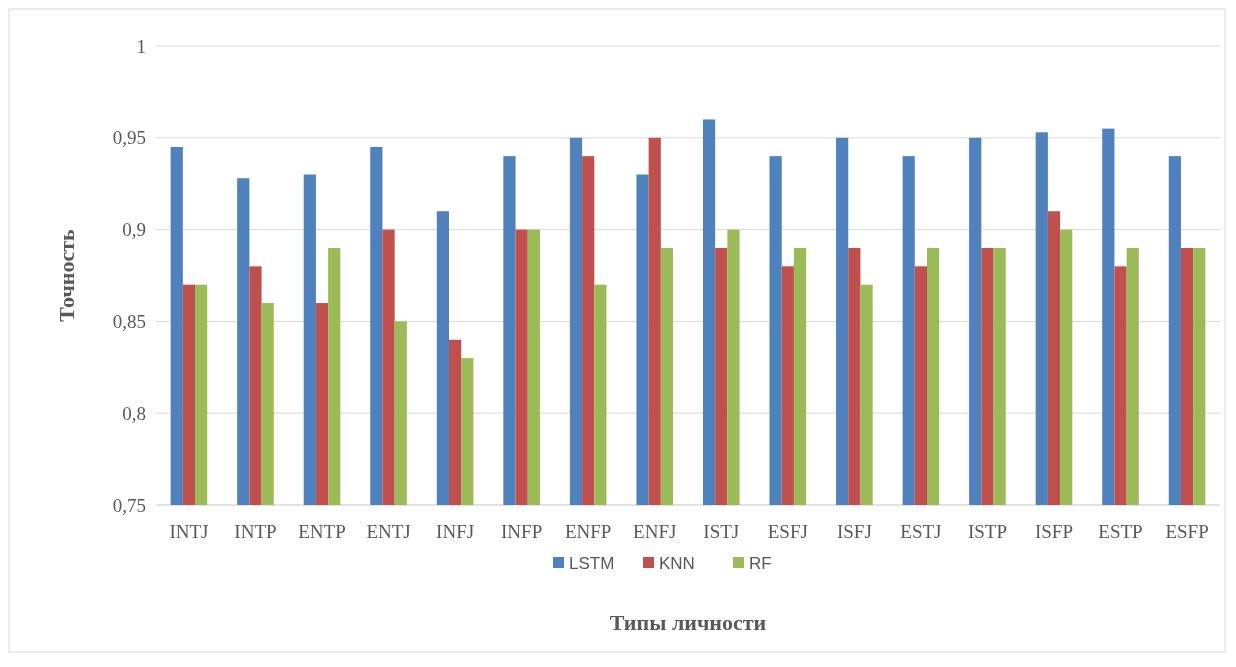 The height and width of the screenshot is (667, 1236). What do you see at coordinates (129, 138) in the screenshot?
I see `y-tick-label: 0,95` at bounding box center [129, 138].